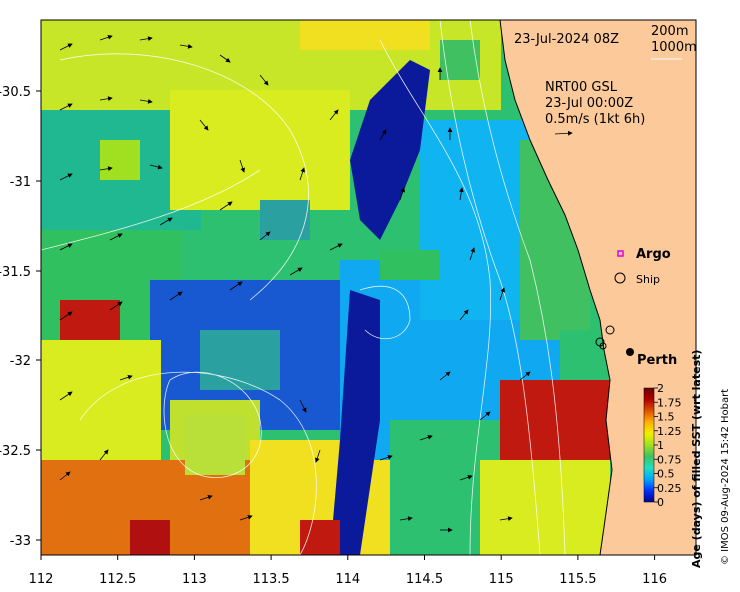 Image resolution: width=740 pixels, height=592 pixels. What do you see at coordinates (674, 47) in the screenshot?
I see `isobath-legend-1000: 1000m` at bounding box center [674, 47].